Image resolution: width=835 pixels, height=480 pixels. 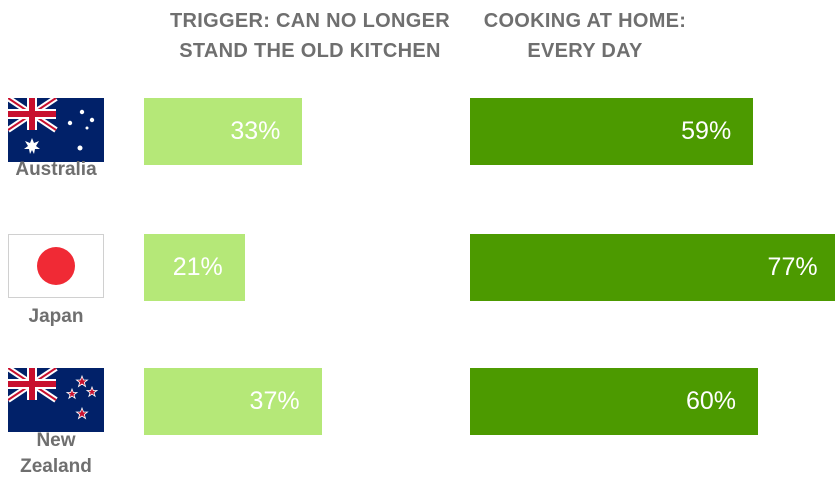 What do you see at coordinates (233, 401) in the screenshot?
I see `trigger-bar: 37%` at bounding box center [233, 401].